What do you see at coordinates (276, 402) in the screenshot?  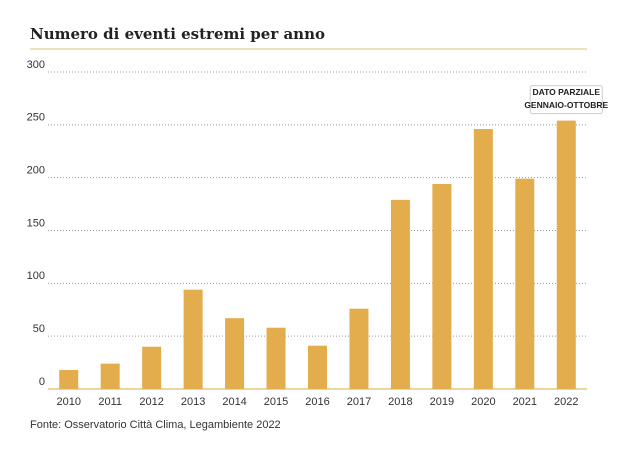 I see `x-tick-label: 2015` at bounding box center [276, 402].